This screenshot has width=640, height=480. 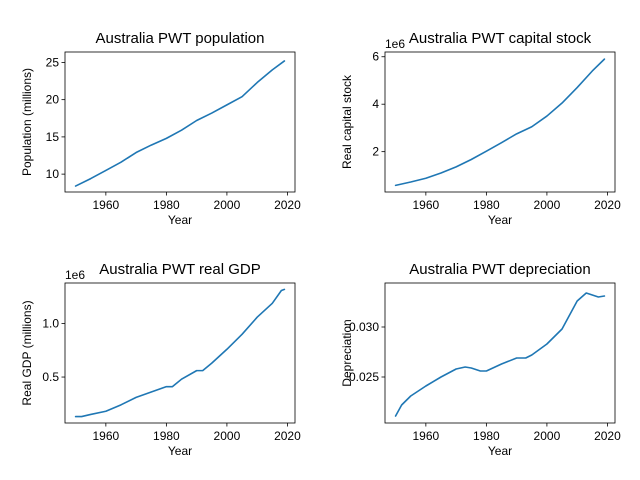 I want to click on y-tick-label: 0.5, so click(x=50, y=377).